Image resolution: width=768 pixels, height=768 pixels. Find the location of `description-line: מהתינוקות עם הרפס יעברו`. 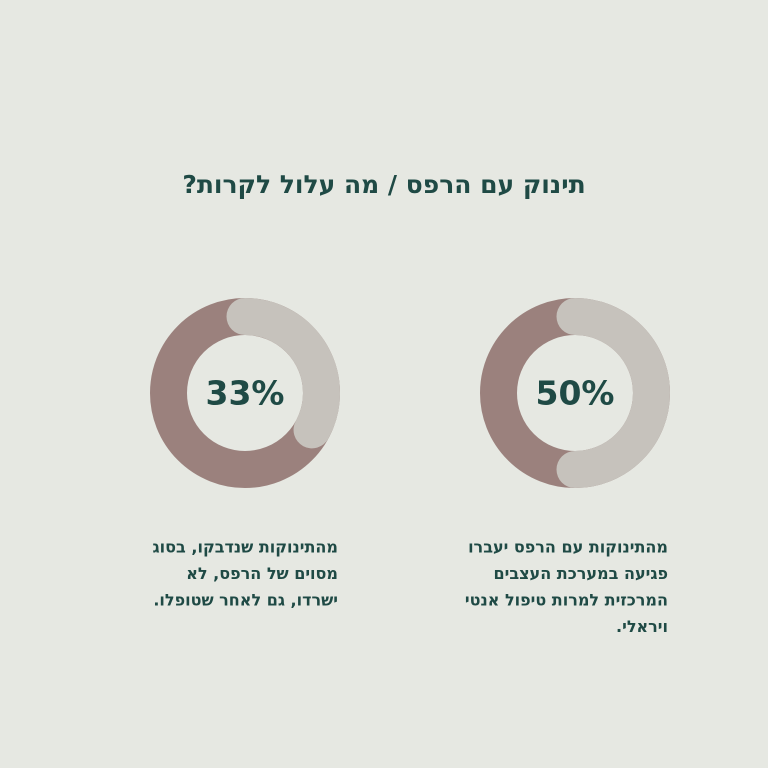

description-line: מהתינוקות עם הרפס יעברו is located at coordinates (568, 547).